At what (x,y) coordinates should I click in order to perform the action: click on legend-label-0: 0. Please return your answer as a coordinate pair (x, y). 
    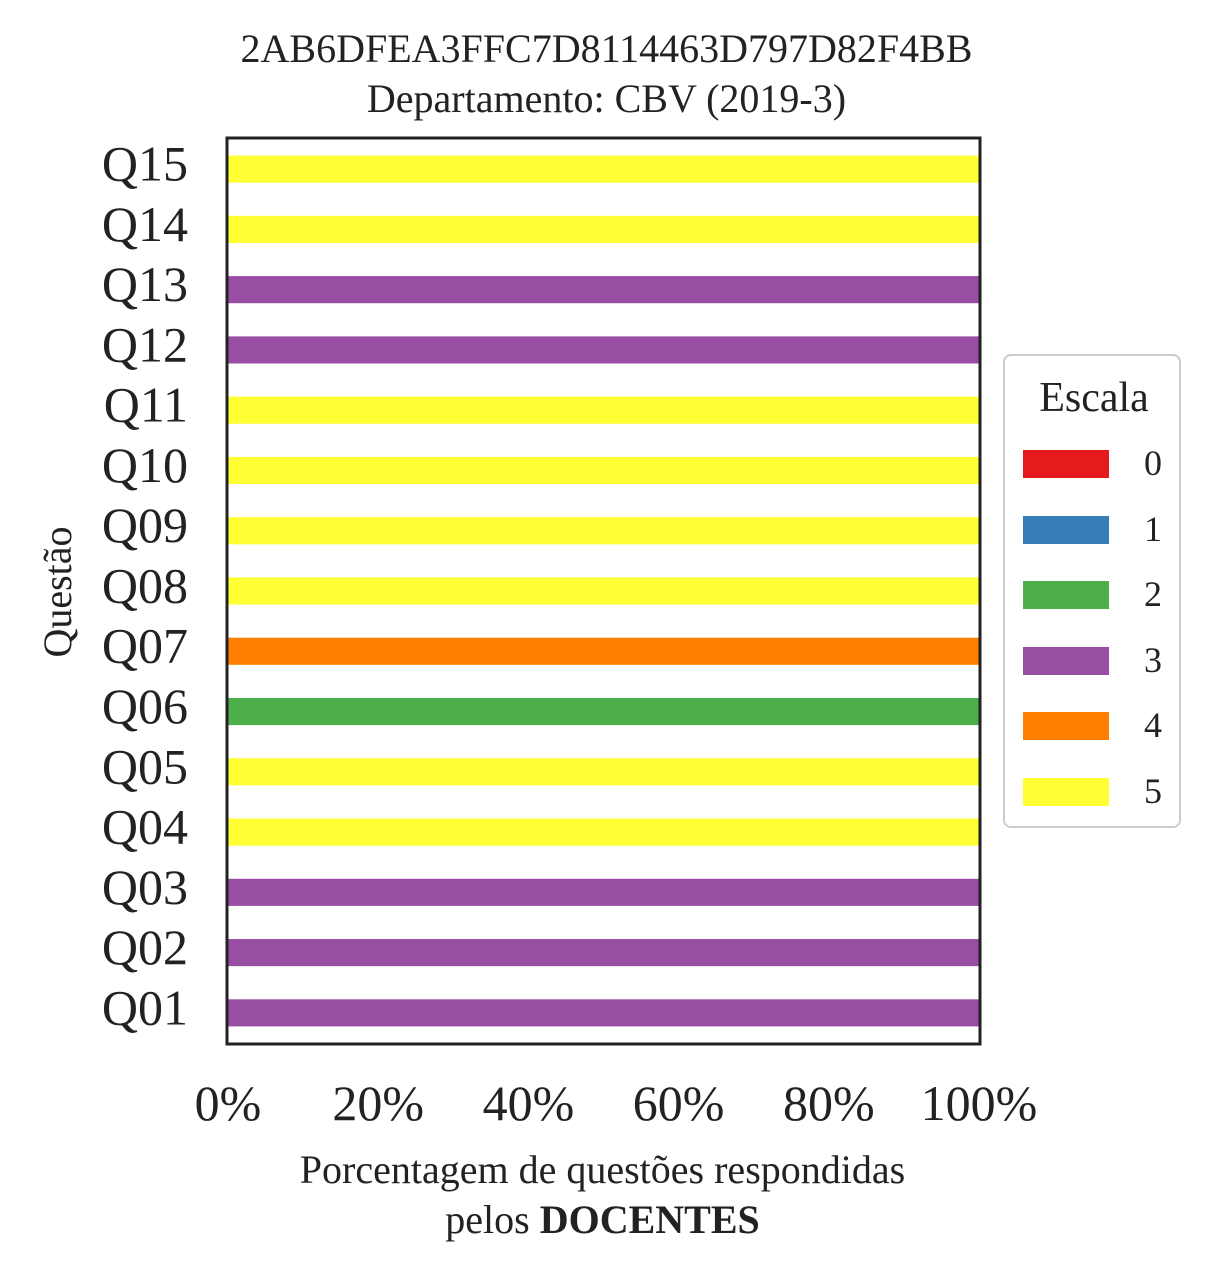
    Looking at the image, I should click on (1153, 463).